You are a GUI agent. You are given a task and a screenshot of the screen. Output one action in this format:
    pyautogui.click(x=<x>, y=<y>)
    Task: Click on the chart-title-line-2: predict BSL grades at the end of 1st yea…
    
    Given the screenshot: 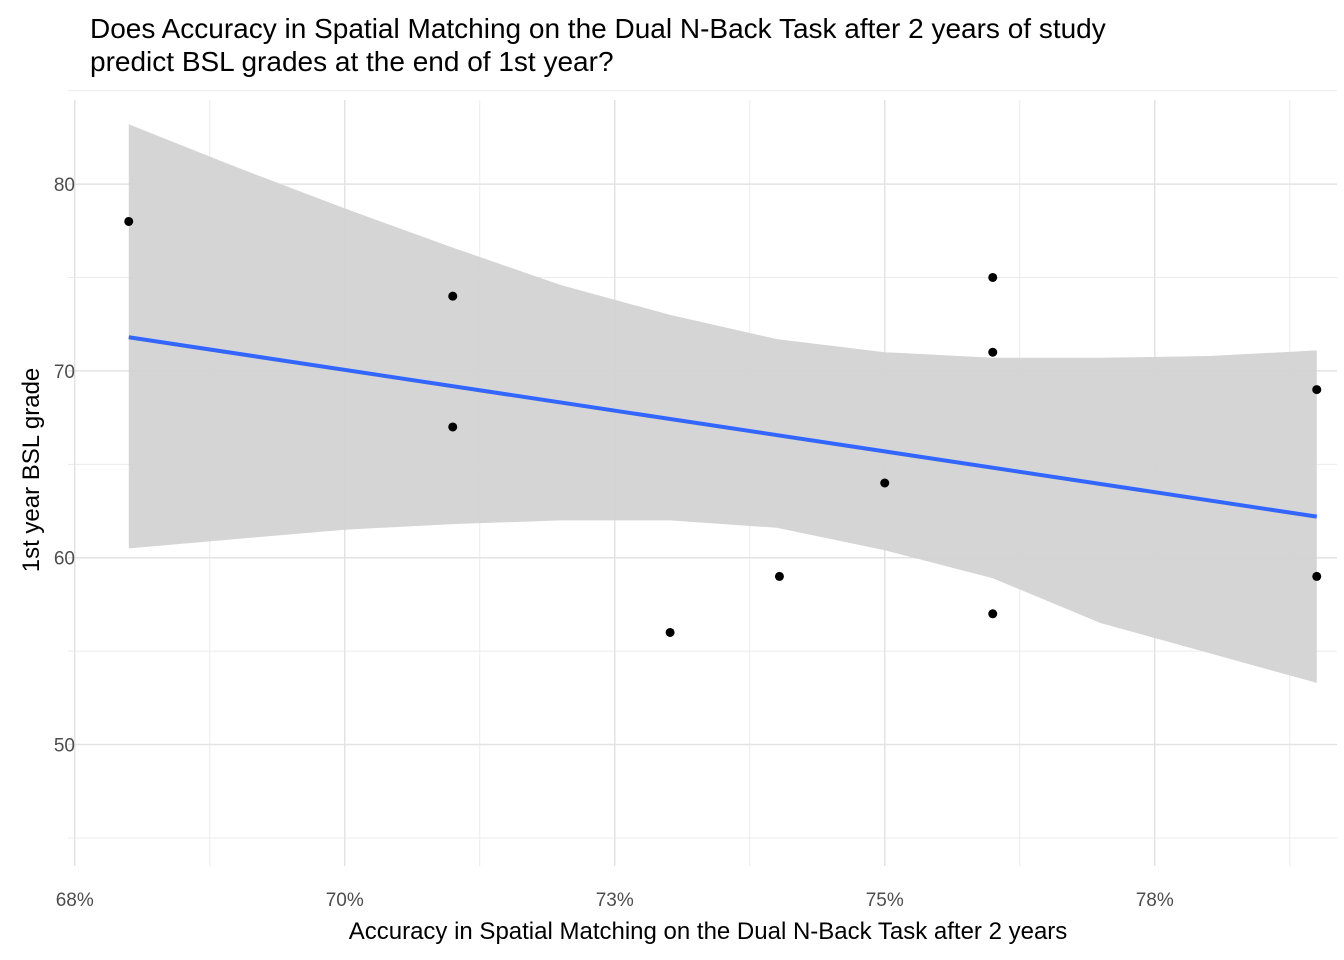 What is the action you would take?
    pyautogui.click(x=352, y=61)
    